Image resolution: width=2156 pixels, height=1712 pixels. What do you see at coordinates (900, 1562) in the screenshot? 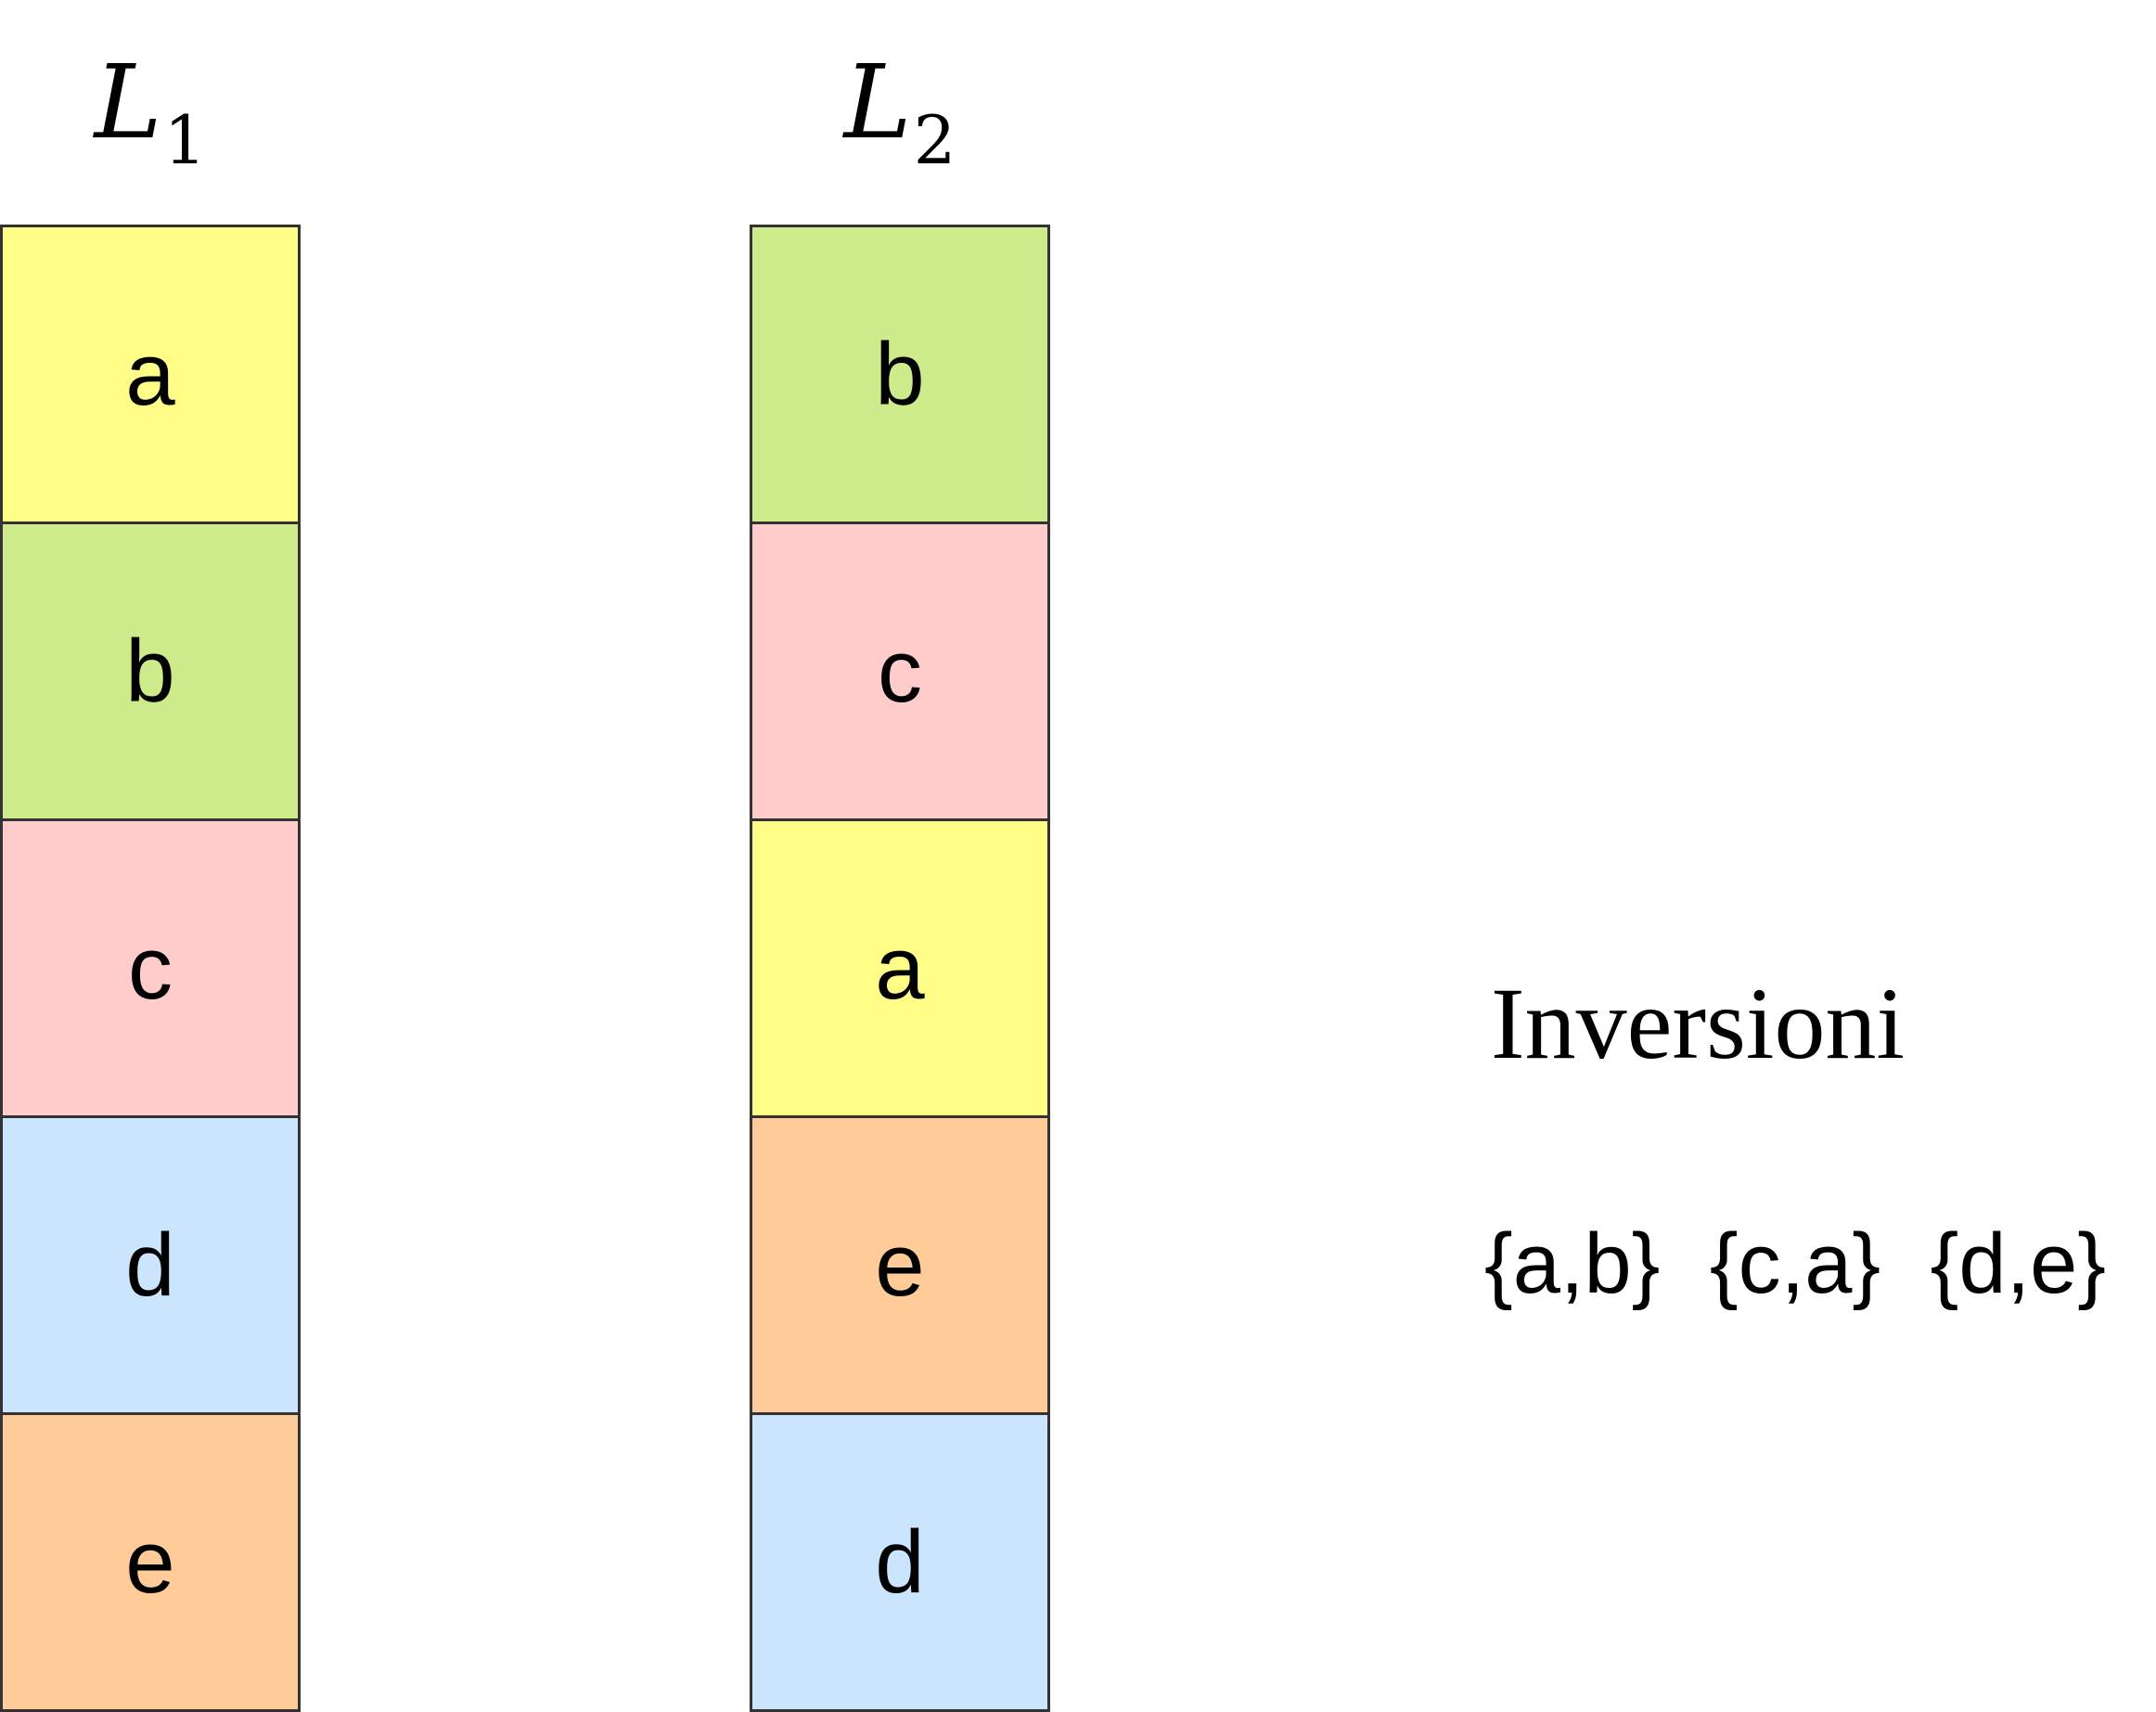
I see `list-2-item: d` at bounding box center [900, 1562].